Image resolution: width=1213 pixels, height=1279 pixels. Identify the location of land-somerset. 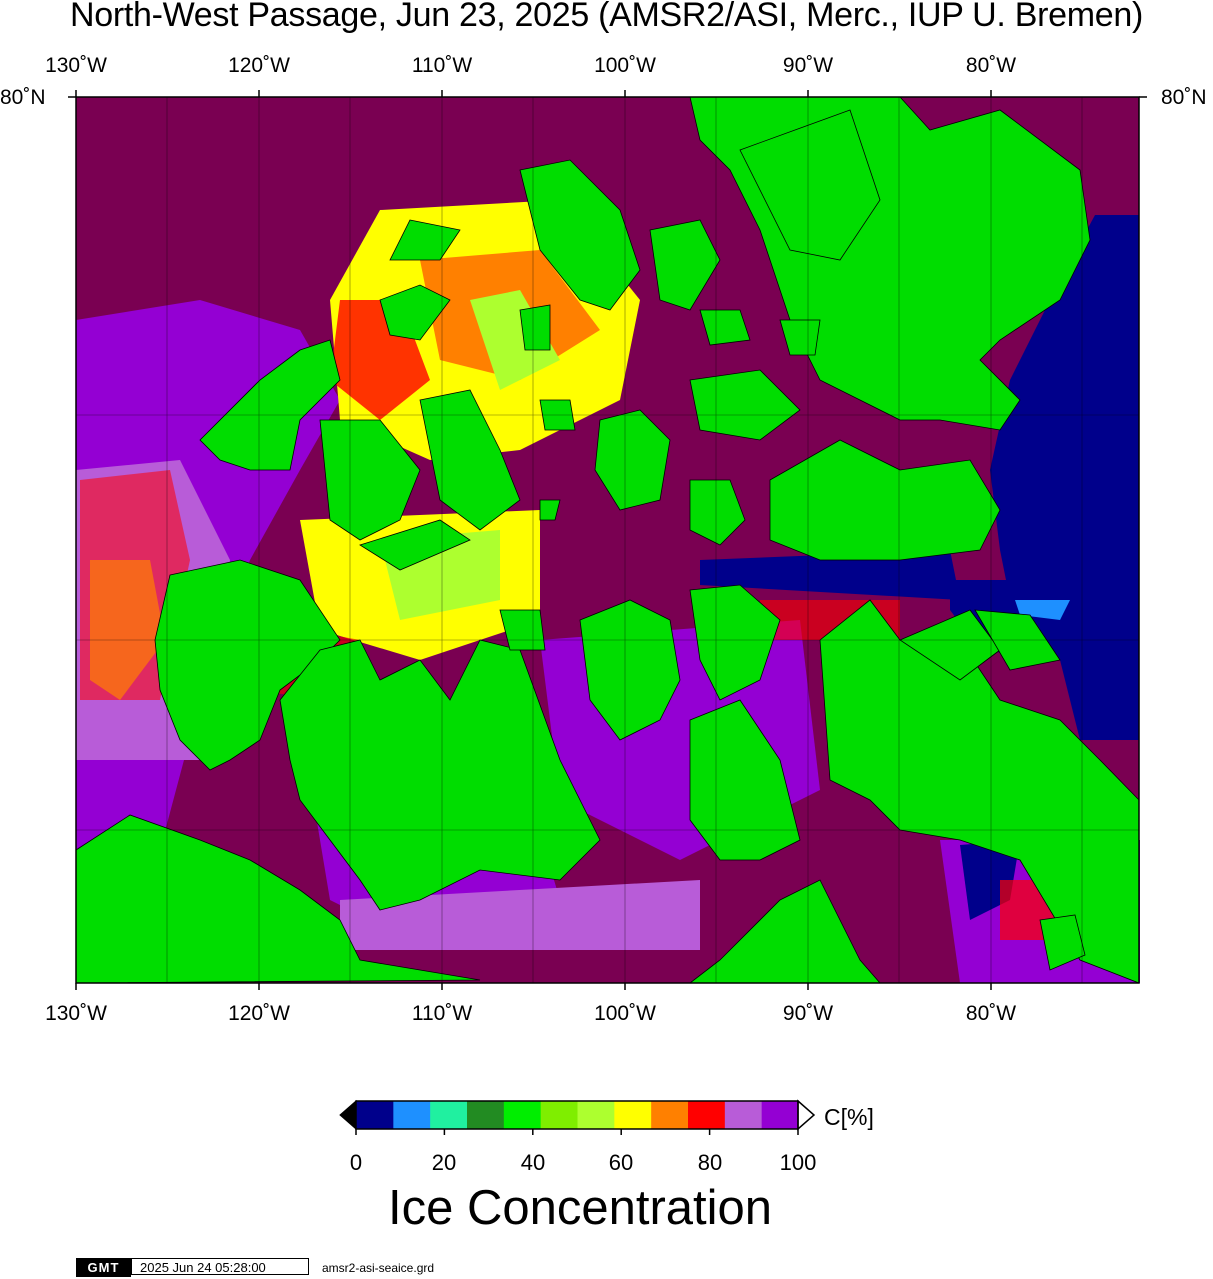
(735, 642).